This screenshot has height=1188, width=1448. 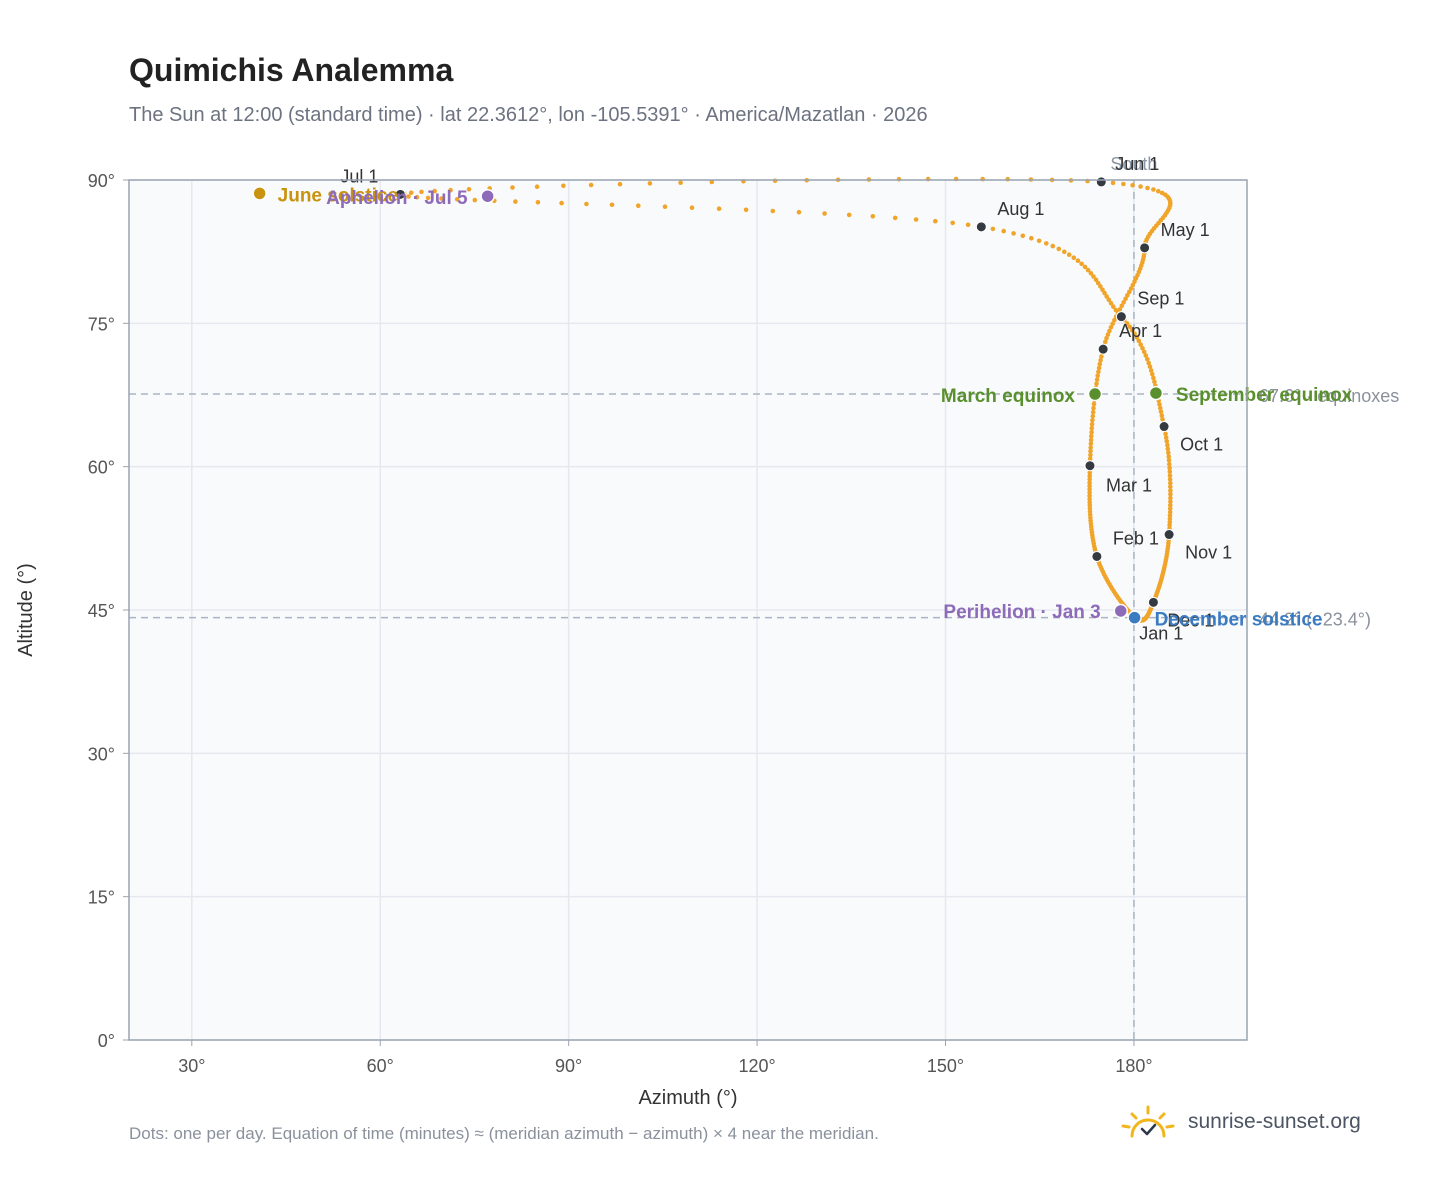 What do you see at coordinates (1274, 1121) in the screenshot?
I see `brand-name: sunrise-sunset.org` at bounding box center [1274, 1121].